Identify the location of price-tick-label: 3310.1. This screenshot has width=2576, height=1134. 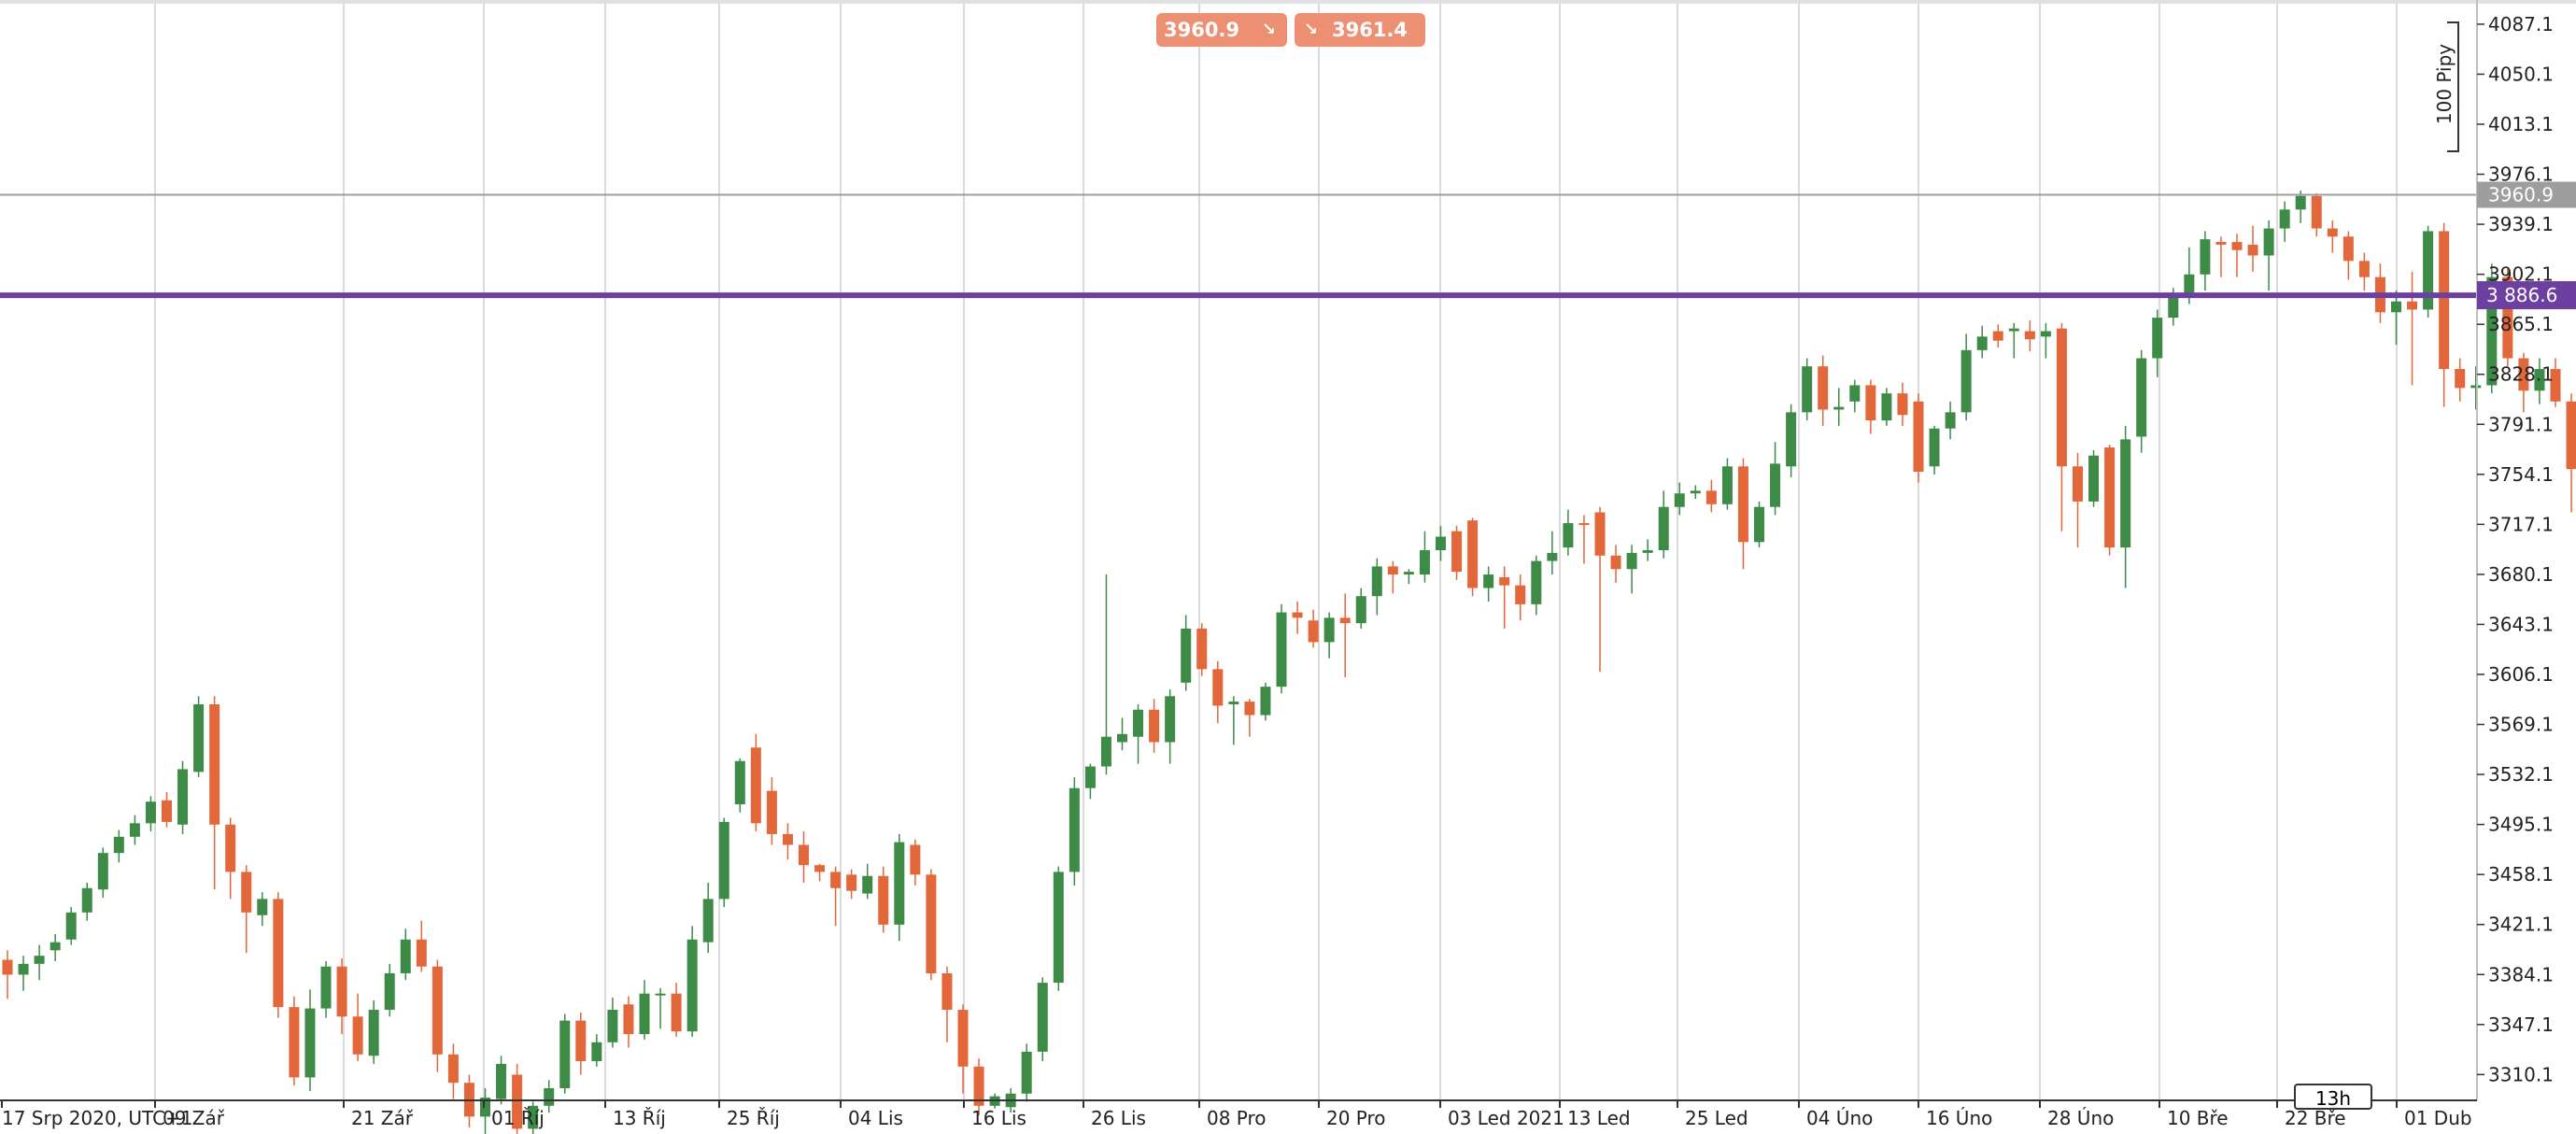
(2521, 1074).